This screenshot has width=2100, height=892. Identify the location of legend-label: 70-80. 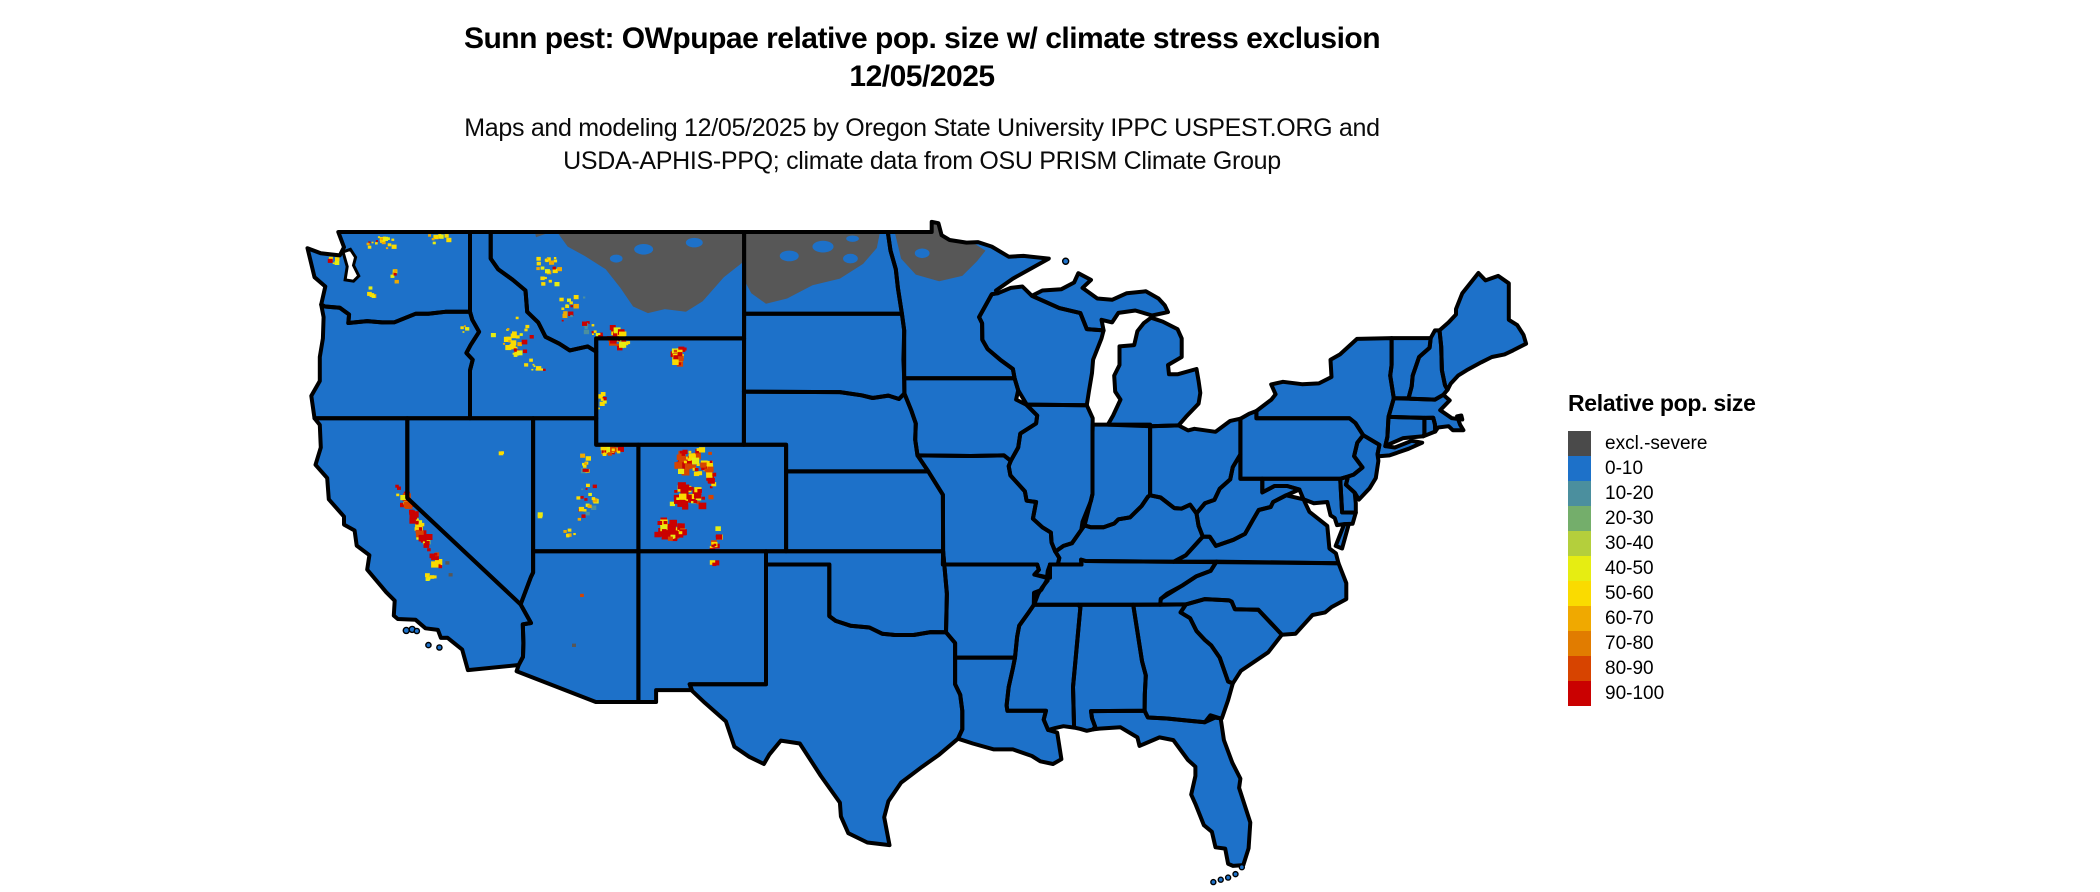
(1629, 643).